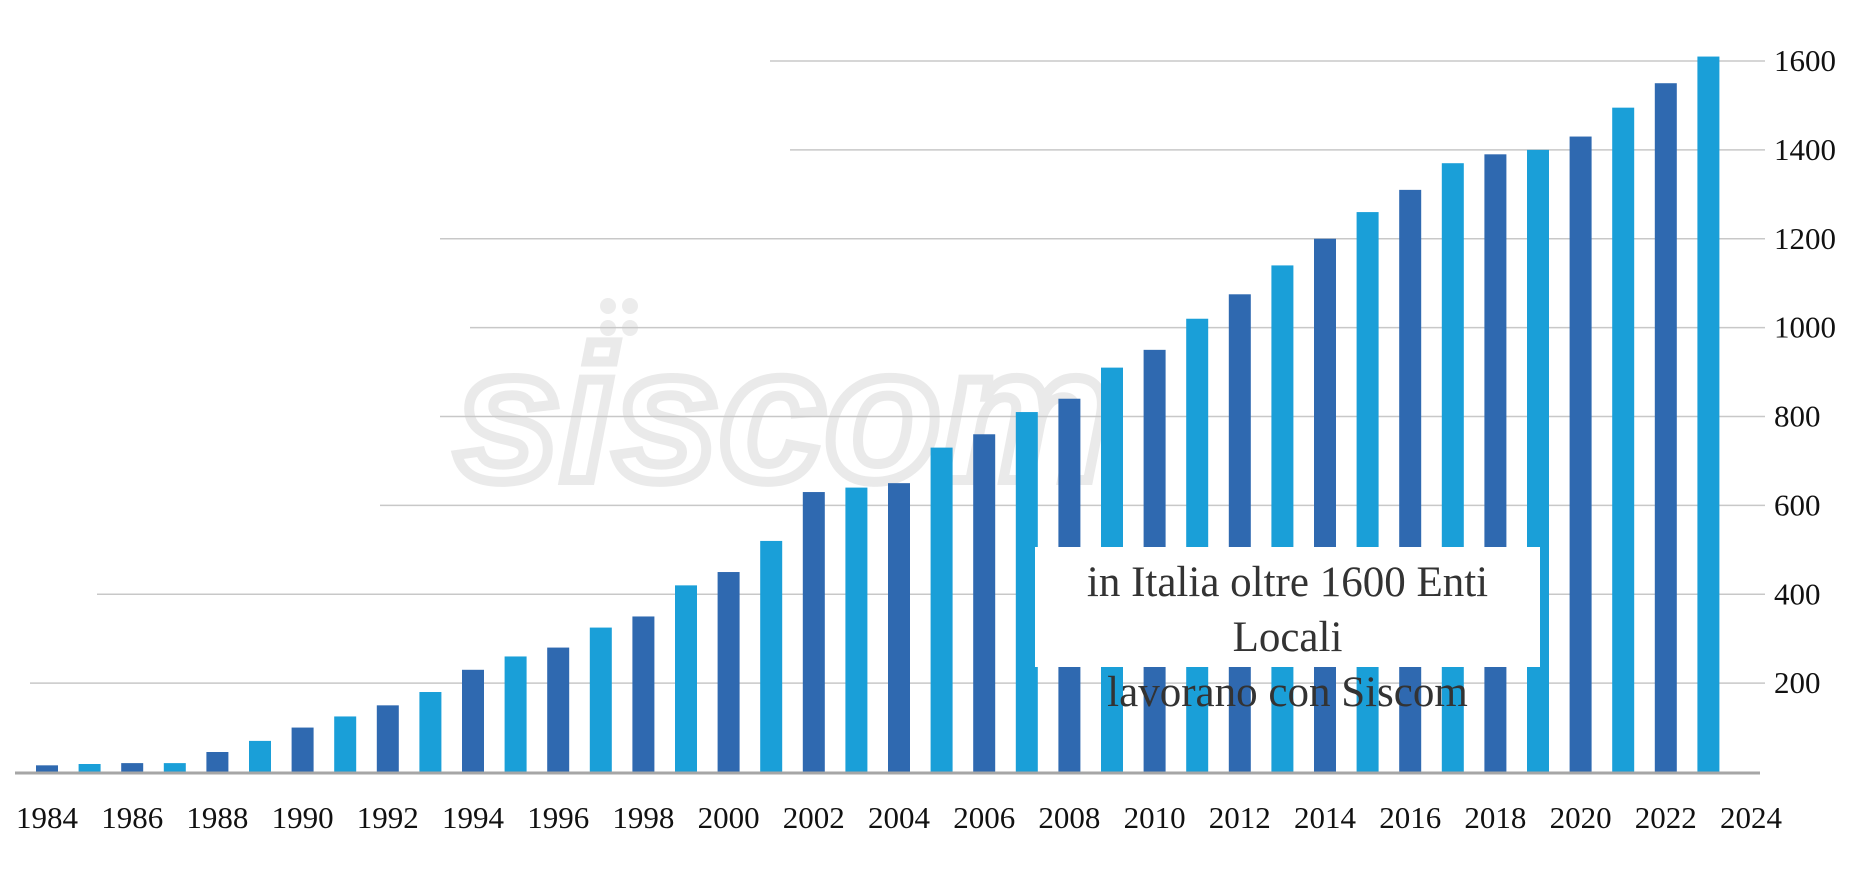 This screenshot has width=1853, height=870. Describe the element at coordinates (1069, 817) in the screenshot. I see `x-tick-label: 2008` at that location.